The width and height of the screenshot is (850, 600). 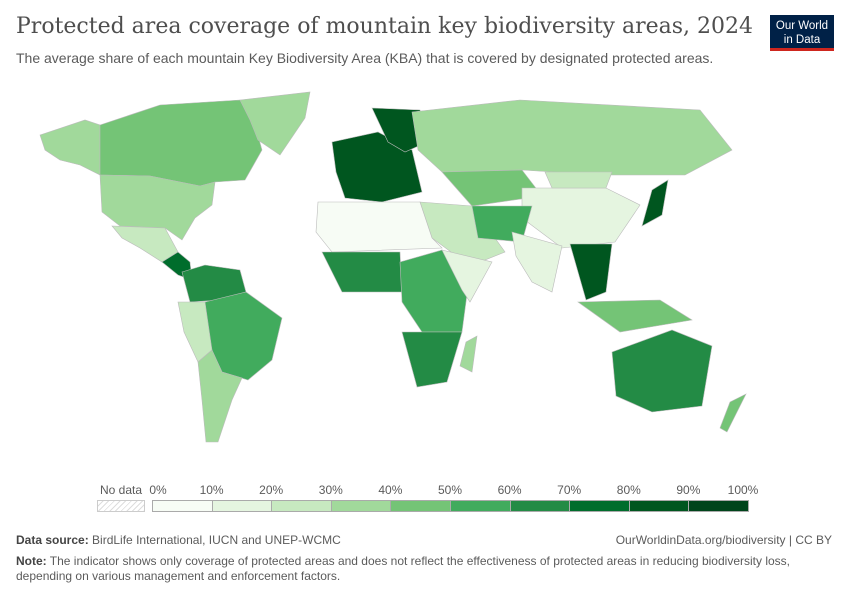 I want to click on region-north-africa, so click(x=379, y=227).